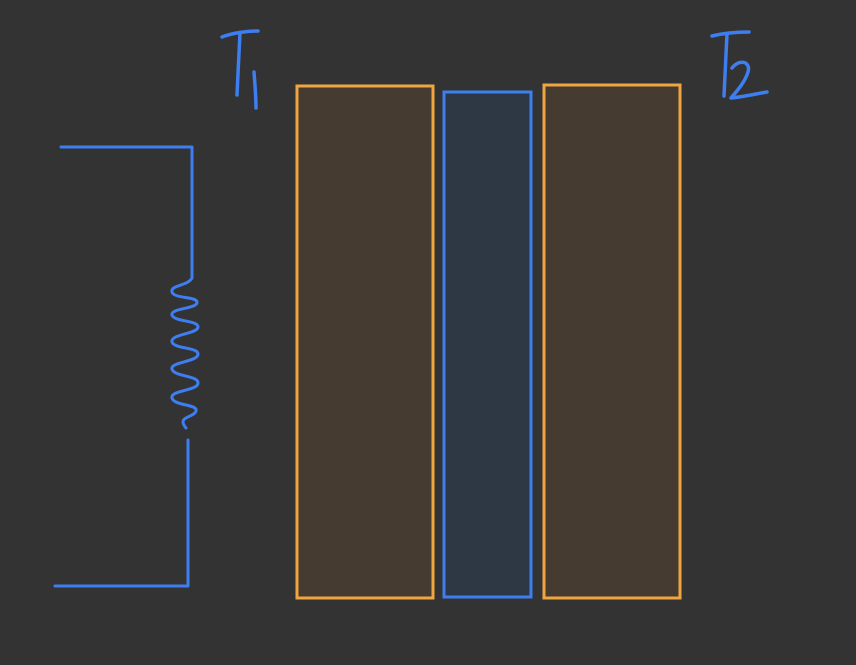  I want to click on lower-wire, so click(121, 513).